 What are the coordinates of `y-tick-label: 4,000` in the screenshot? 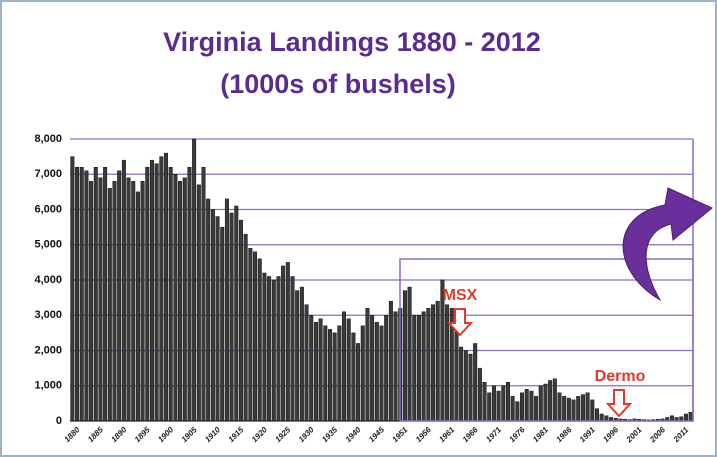 It's located at (48, 280).